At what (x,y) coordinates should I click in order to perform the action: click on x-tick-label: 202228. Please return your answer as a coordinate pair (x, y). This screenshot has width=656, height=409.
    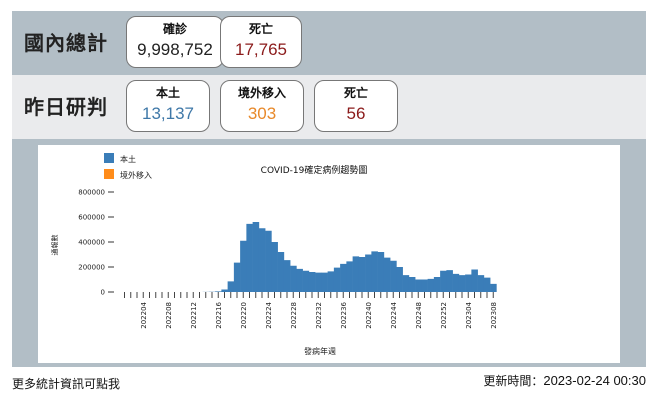
    Looking at the image, I should click on (294, 315).